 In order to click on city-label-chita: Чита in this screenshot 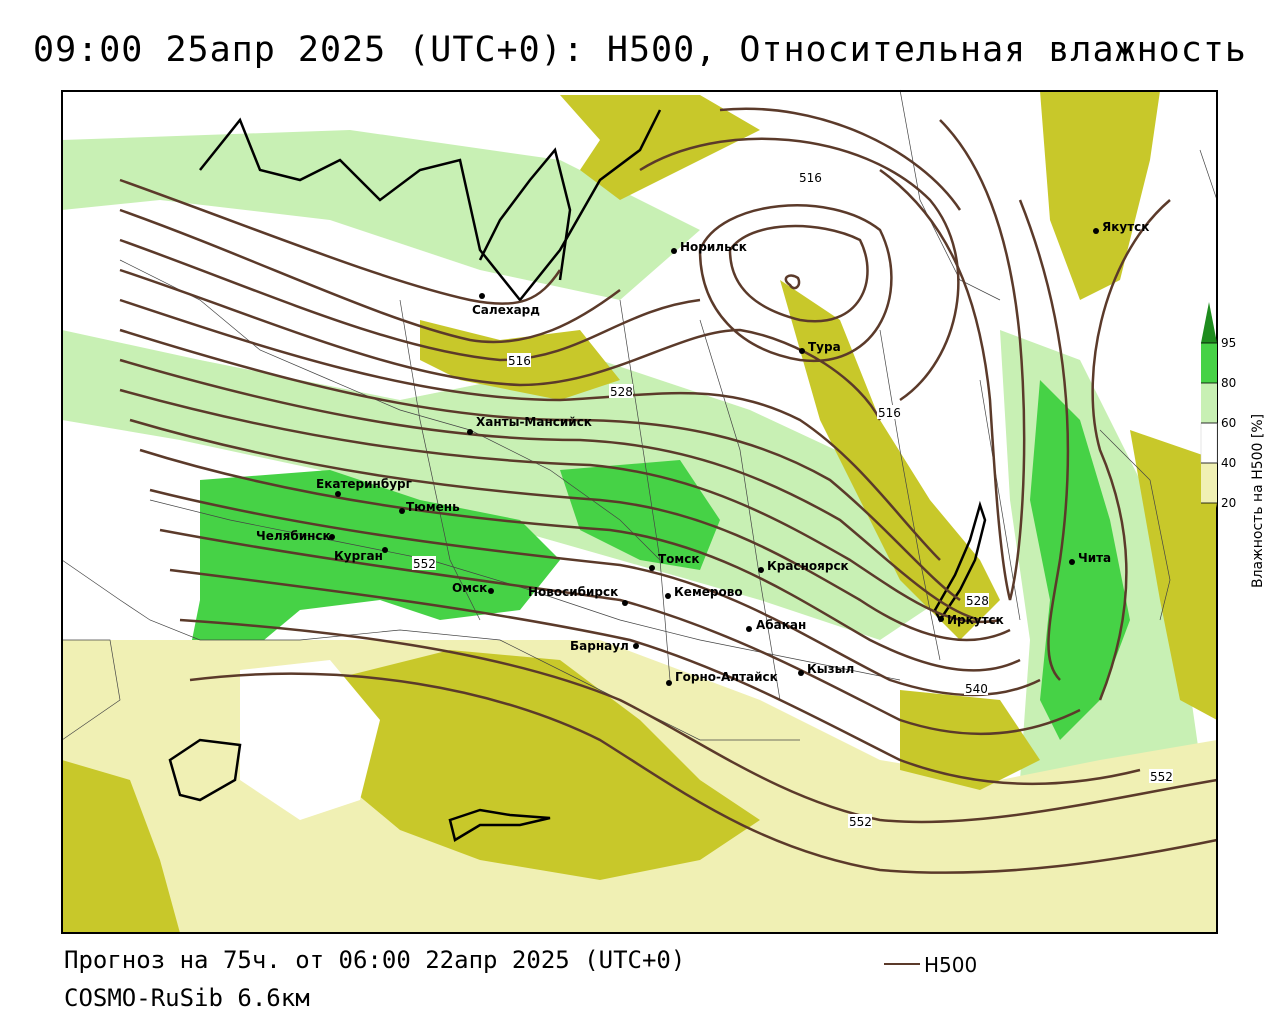, I will do `click(1094, 558)`.